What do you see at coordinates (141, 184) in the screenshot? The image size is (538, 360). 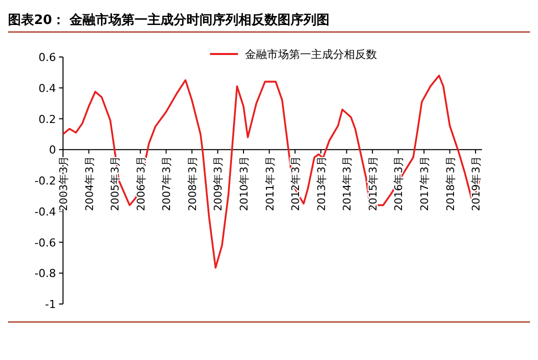 I see `x-tick-label: 2006年3月` at bounding box center [141, 184].